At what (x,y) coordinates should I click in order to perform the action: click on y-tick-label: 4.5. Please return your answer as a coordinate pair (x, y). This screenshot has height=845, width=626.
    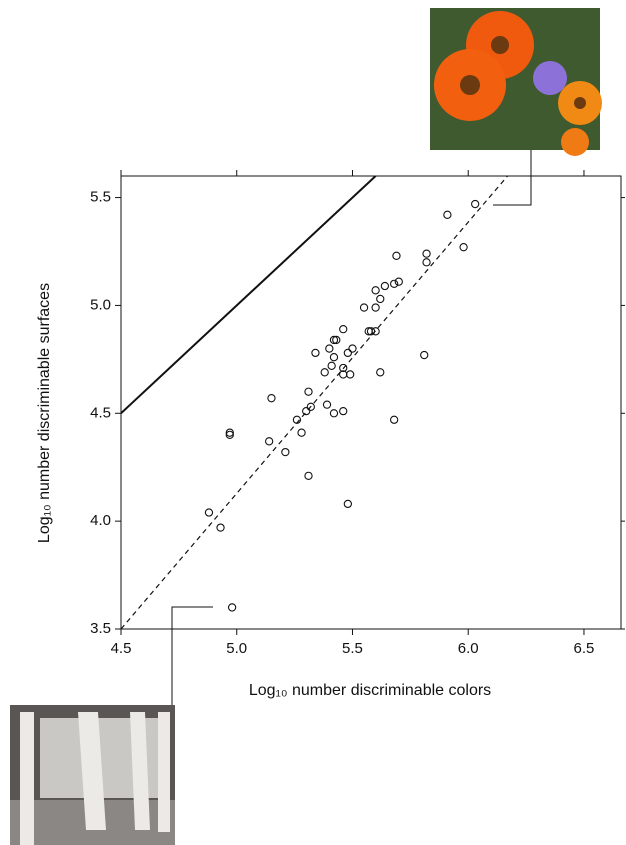
    Looking at the image, I should click on (100, 412).